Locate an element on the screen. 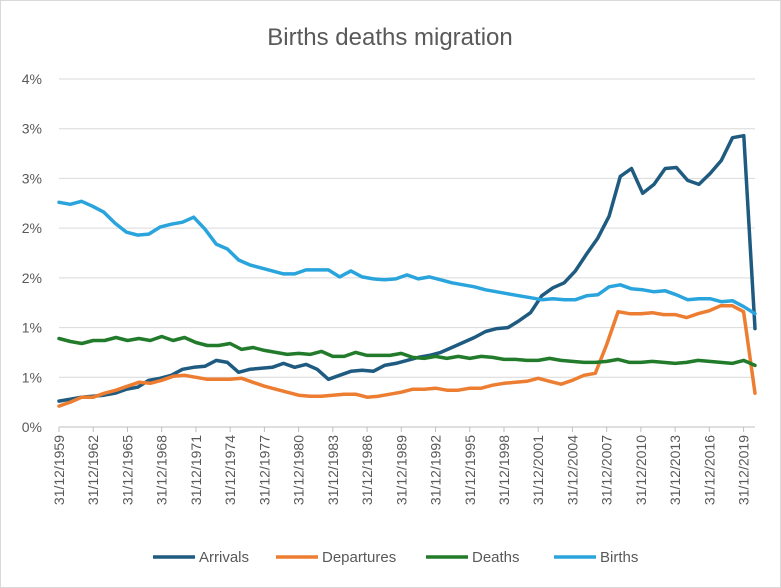  x-tick-label: 31/12/1998 is located at coordinates (504, 470).